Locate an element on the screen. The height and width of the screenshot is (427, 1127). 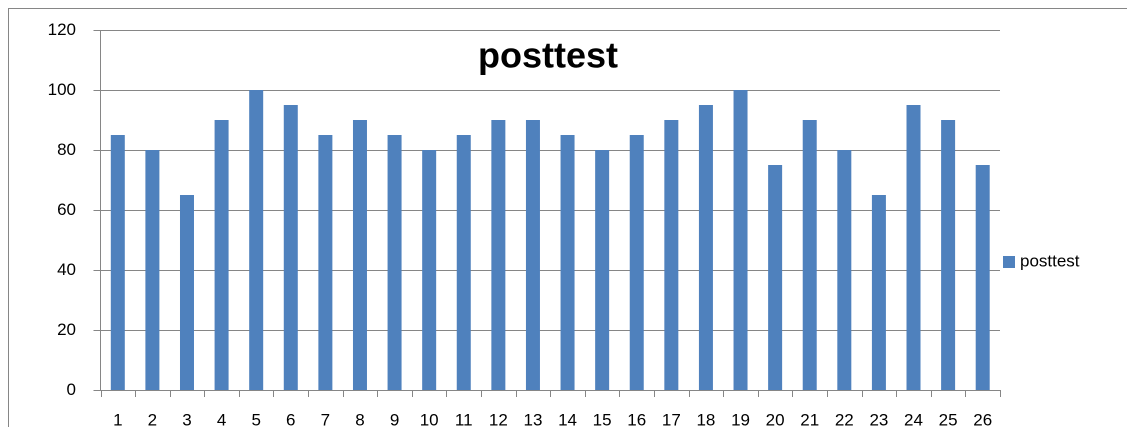
y-tick-label: 100 is located at coordinates (62, 89).